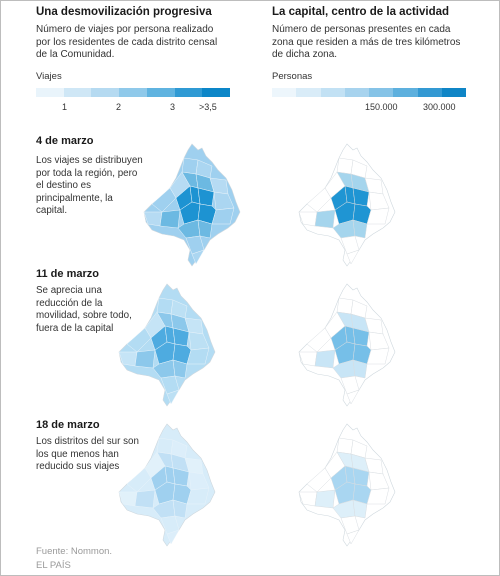 This screenshot has width=500, height=576. Describe the element at coordinates (68, 425) in the screenshot. I see `section-date: 18 de marzo` at that location.